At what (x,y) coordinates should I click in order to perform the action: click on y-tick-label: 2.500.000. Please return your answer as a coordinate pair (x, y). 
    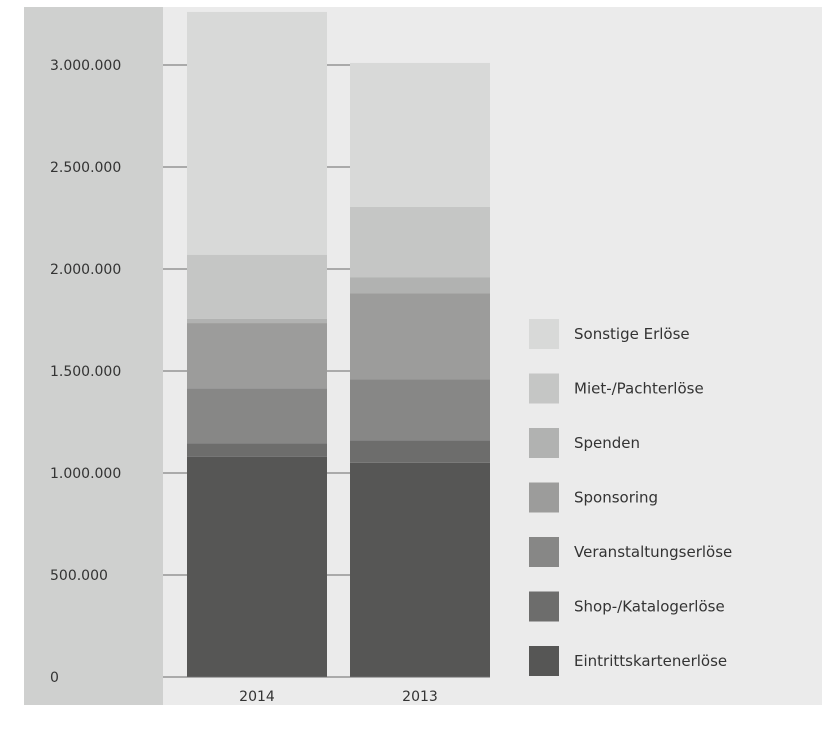
    Looking at the image, I should click on (85, 168).